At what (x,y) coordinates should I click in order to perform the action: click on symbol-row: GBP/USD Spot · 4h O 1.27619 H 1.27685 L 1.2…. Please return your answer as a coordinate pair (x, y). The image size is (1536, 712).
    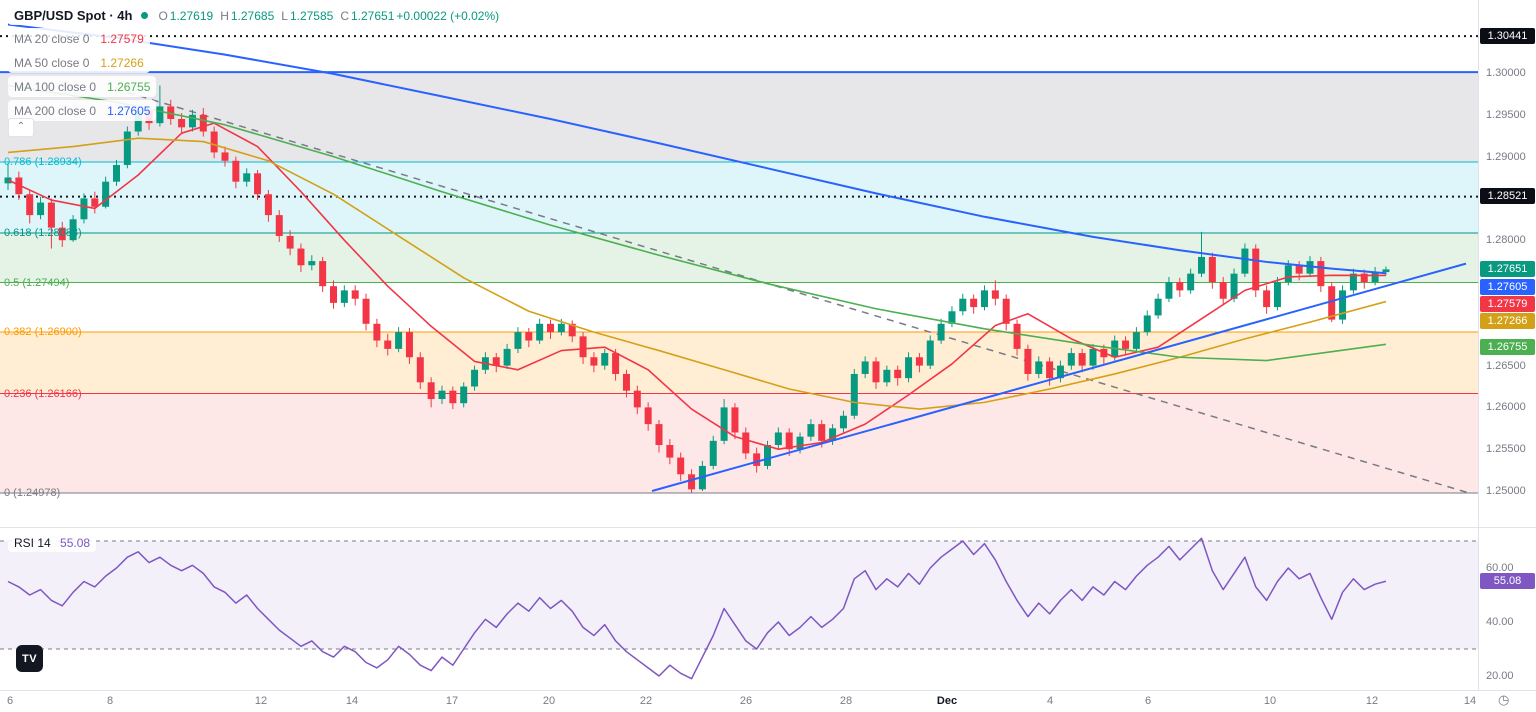
    Looking at the image, I should click on (257, 15).